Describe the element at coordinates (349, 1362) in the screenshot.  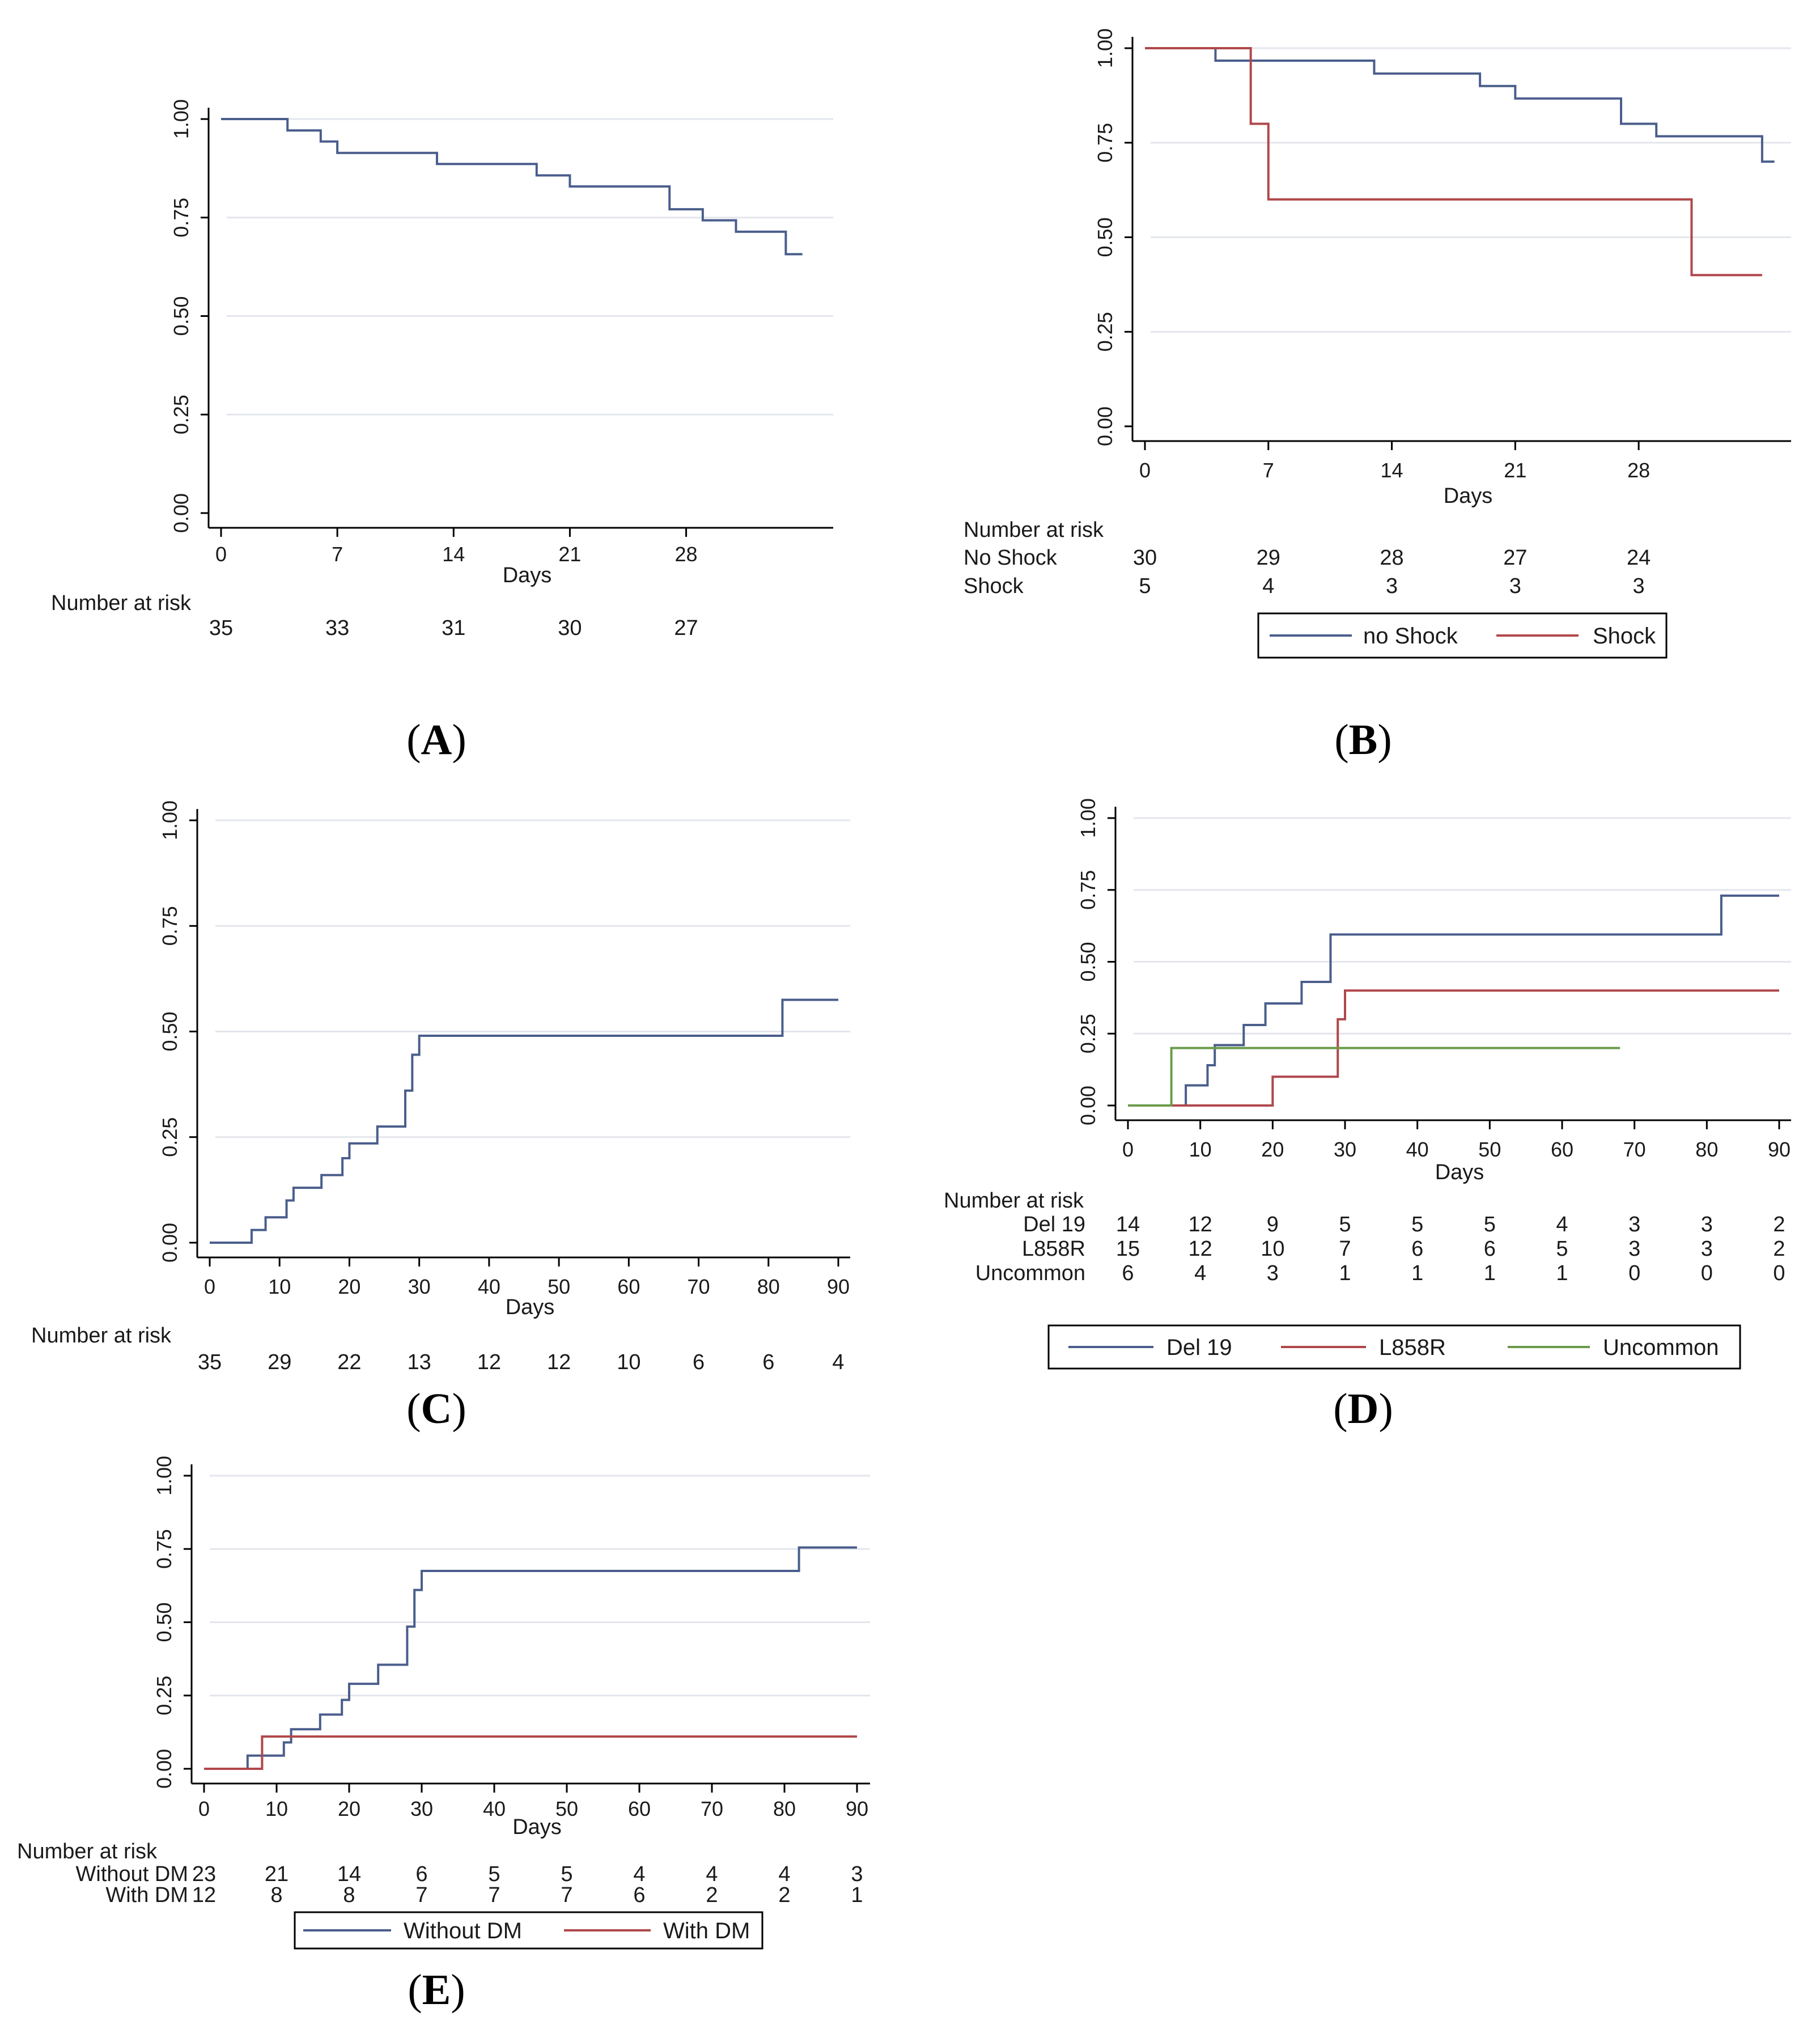
I see `risk-value: 22` at that location.